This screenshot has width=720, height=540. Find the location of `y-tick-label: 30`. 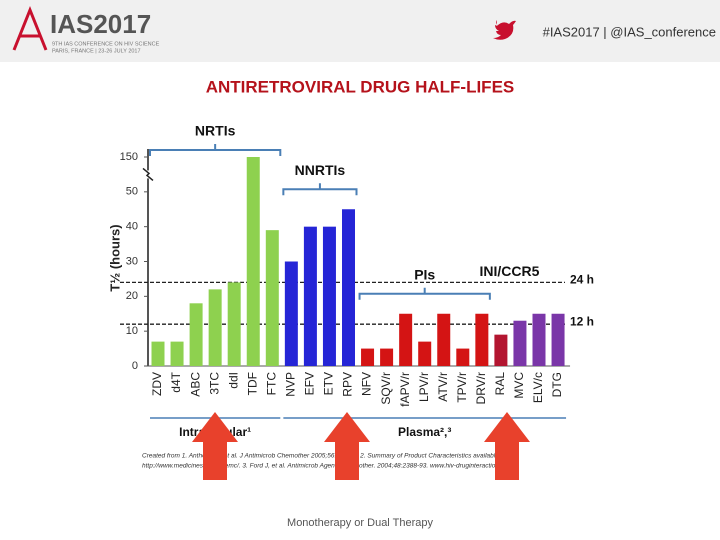

y-tick-label: 30 is located at coordinates (132, 261).